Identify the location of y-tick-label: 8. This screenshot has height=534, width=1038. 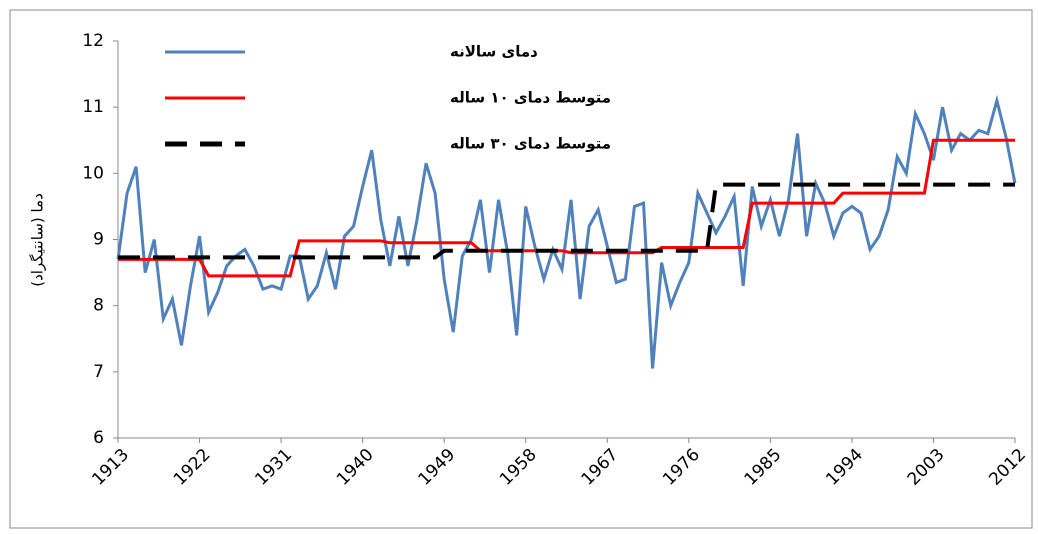
(98, 306).